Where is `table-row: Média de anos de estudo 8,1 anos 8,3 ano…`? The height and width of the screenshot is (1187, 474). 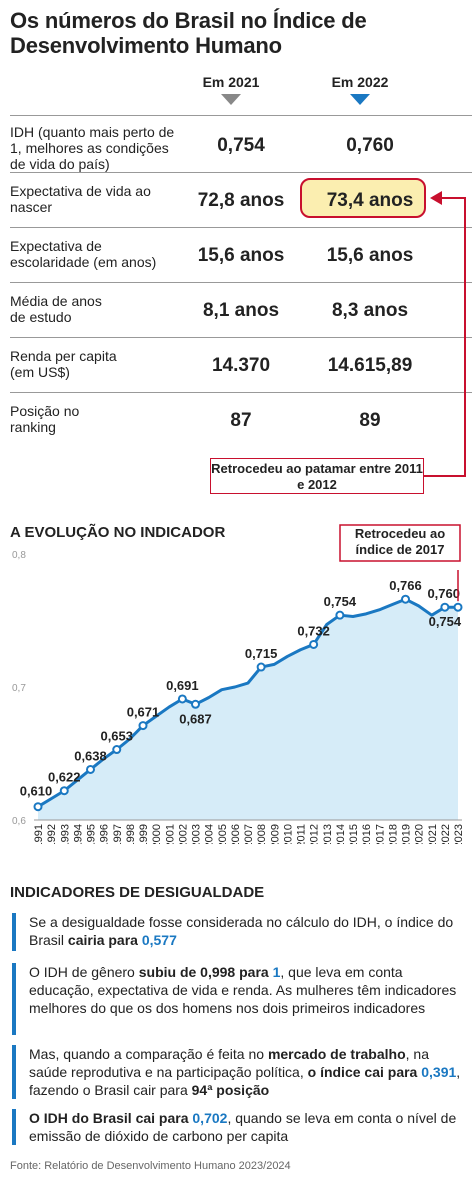
table-row: Média de anos de estudo 8,1 anos 8,3 ano… is located at coordinates (241, 309).